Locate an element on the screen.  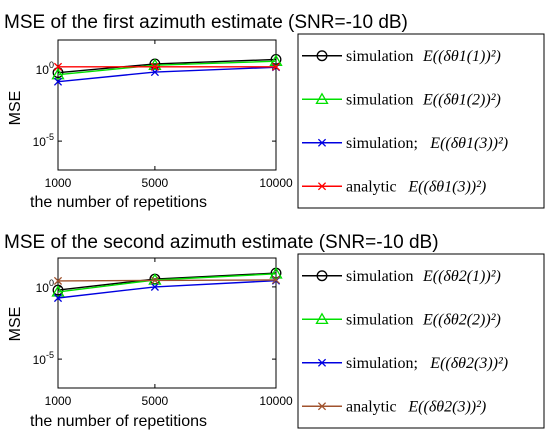
legend-entry: analytic E((δθ1(3))²) is located at coordinates (394, 186).